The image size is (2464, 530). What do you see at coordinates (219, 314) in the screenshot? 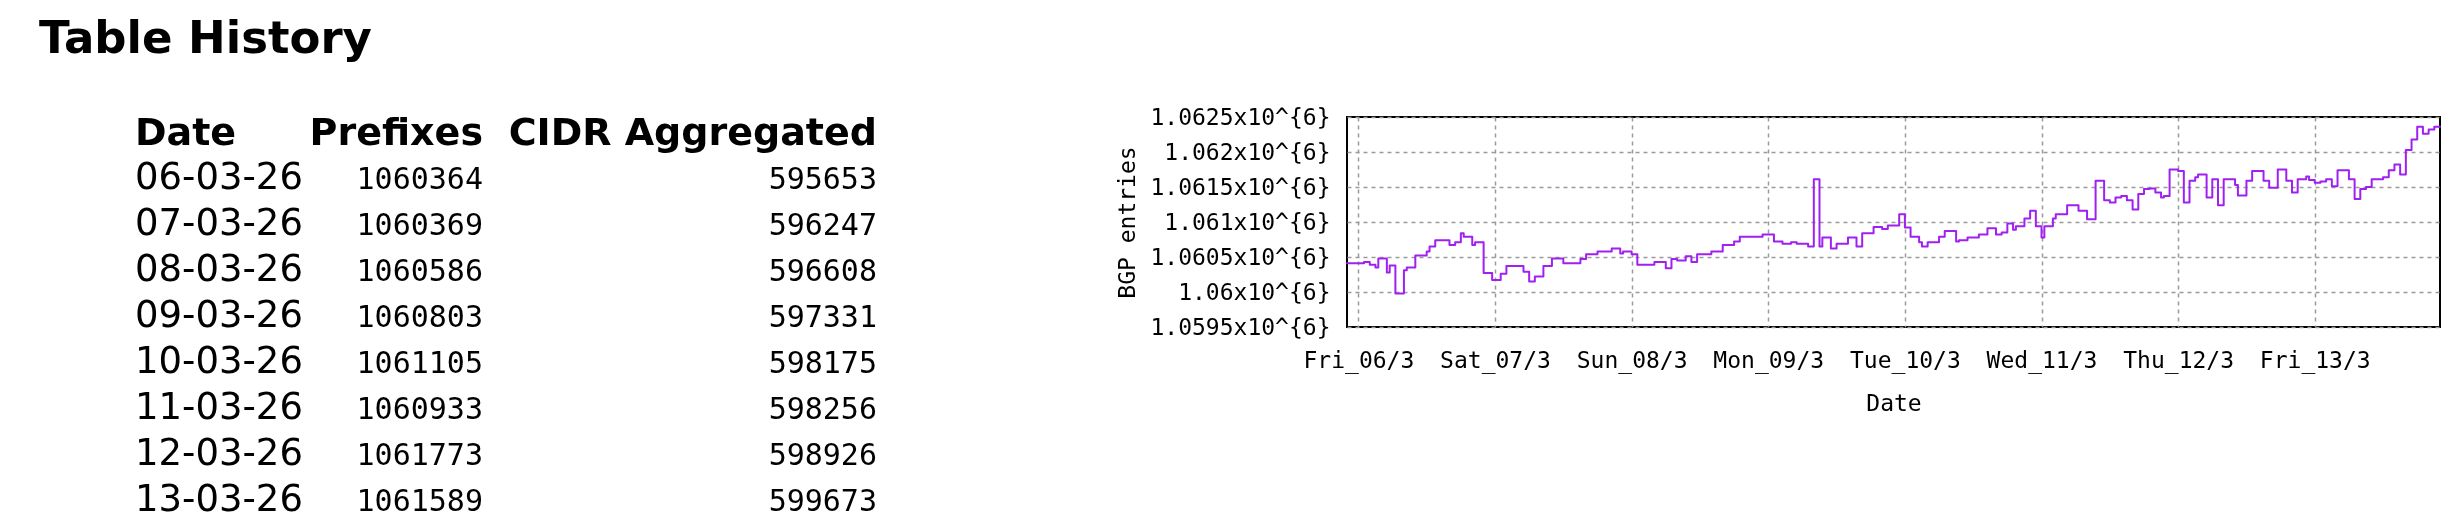
I see `category-label: 09-03-26` at bounding box center [219, 314].